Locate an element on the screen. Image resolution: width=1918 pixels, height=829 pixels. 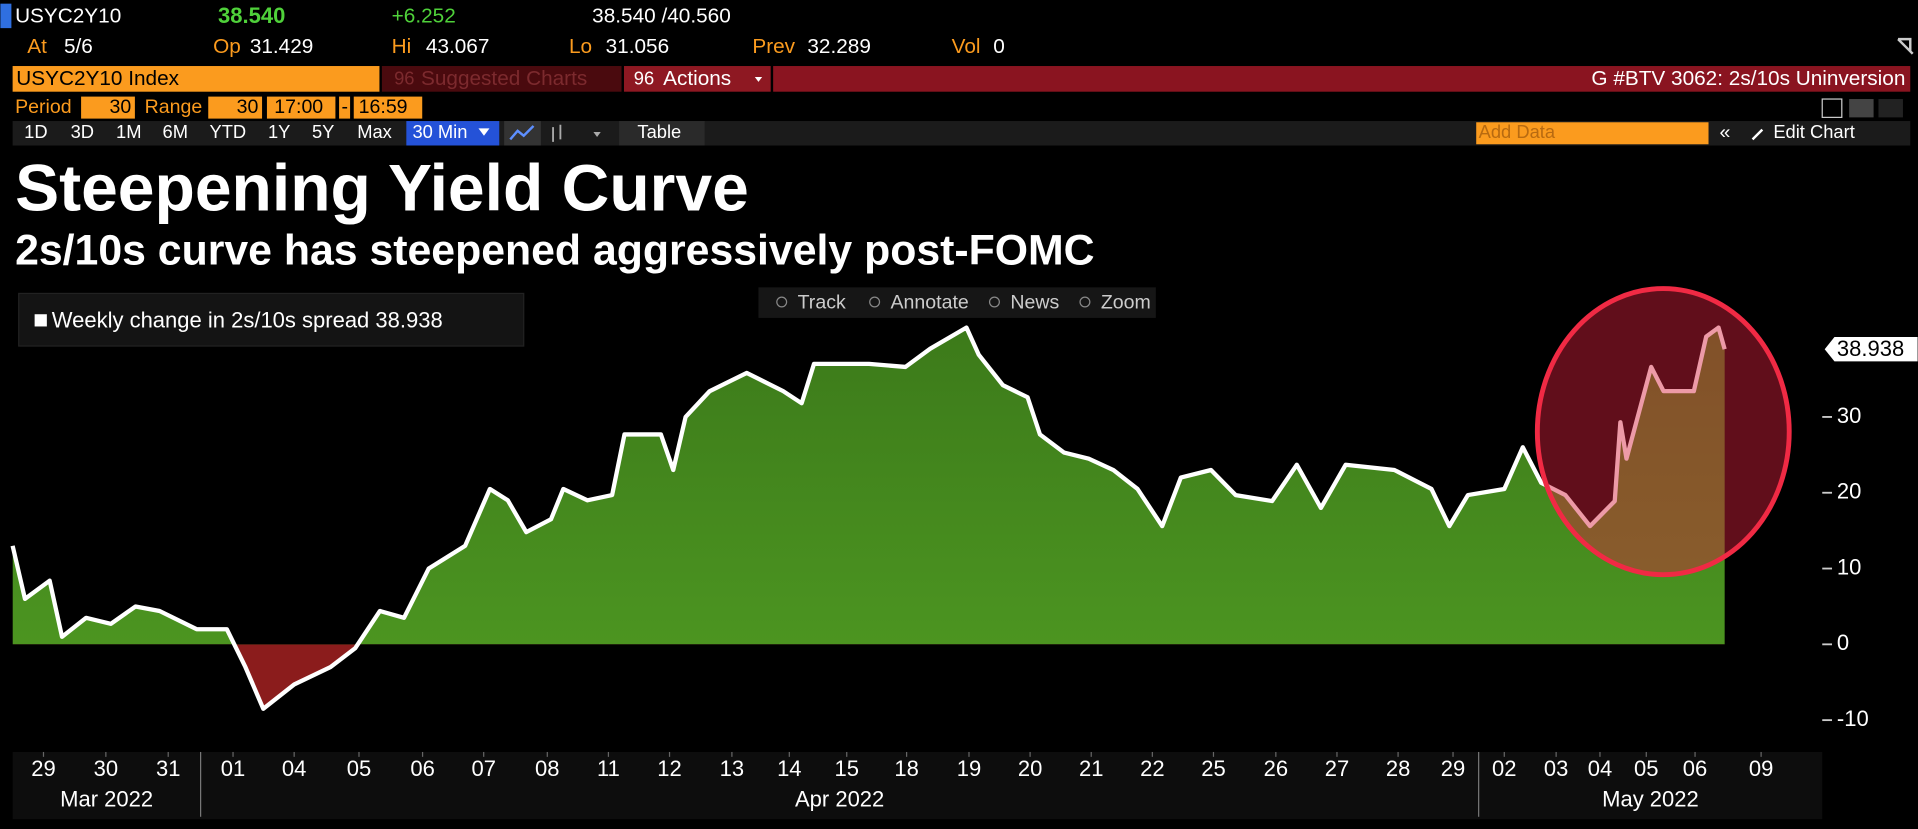
range-button: 6M is located at coordinates (175, 131).